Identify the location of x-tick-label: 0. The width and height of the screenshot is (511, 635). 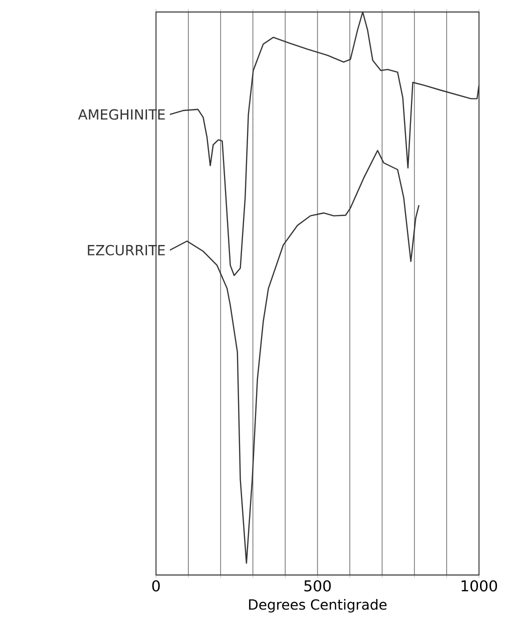
(156, 586).